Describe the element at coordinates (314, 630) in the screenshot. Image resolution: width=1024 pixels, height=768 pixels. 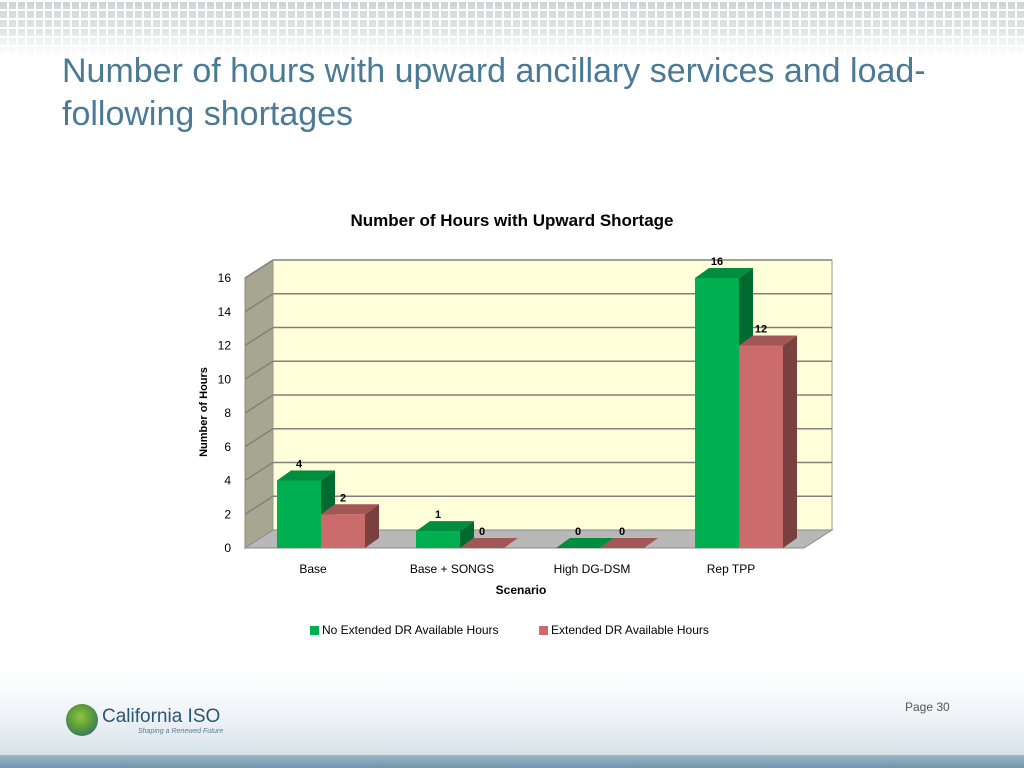
I see `legend-swatch-no-extended-dr` at that location.